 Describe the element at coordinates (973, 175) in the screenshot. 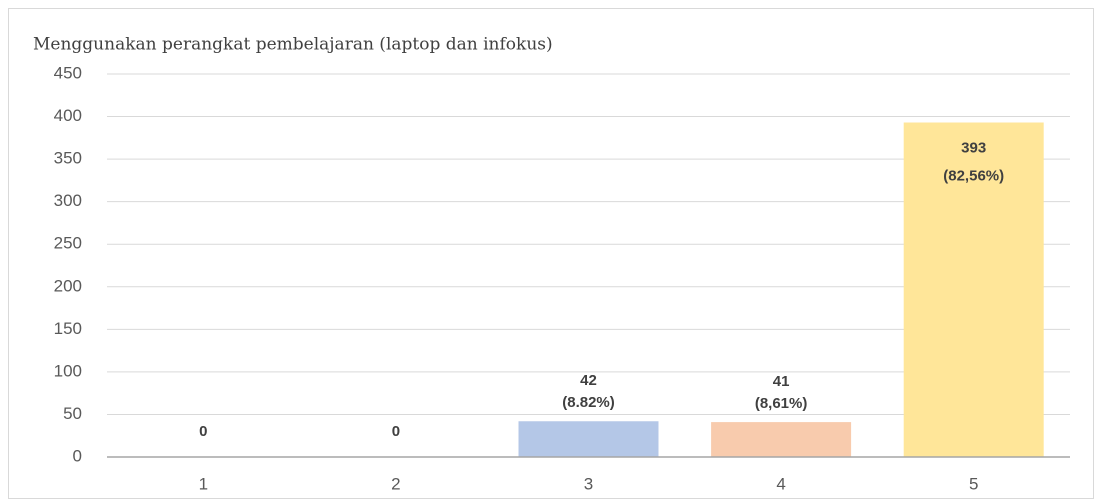

I see `value-label: (82,56%)` at that location.